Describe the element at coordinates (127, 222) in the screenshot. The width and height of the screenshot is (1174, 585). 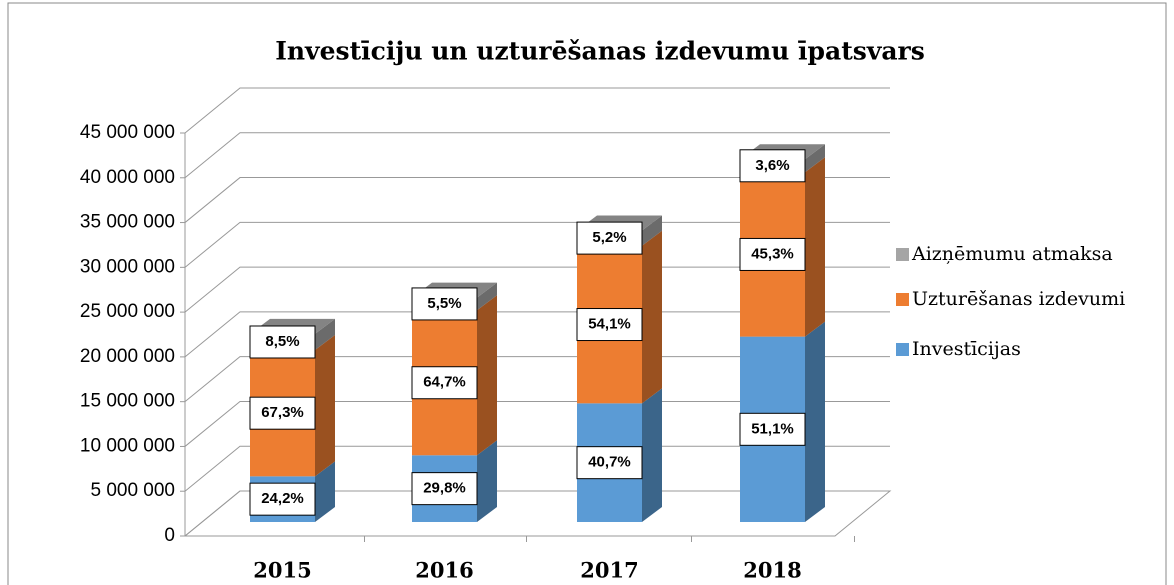
I see `y-tick-label: 35 000 000` at that location.